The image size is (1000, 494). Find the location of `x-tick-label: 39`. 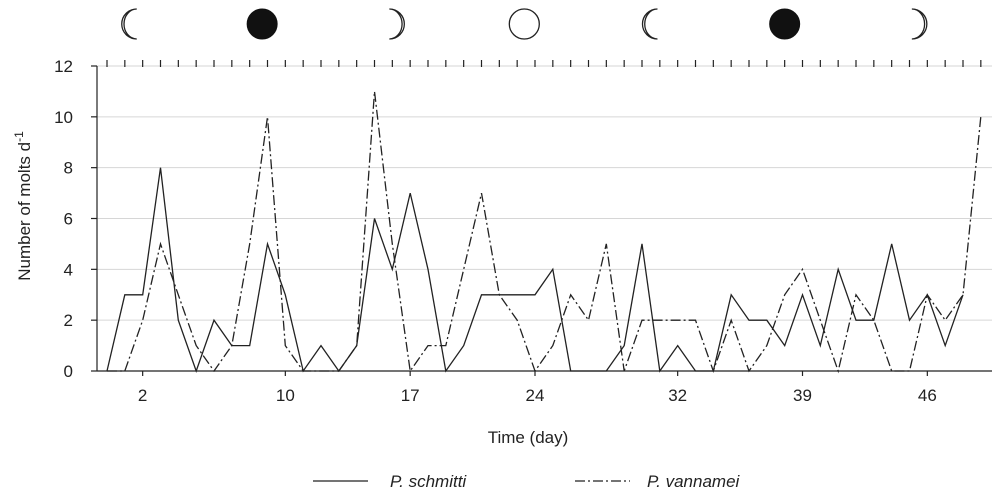

x-tick-label: 39 is located at coordinates (802, 395).